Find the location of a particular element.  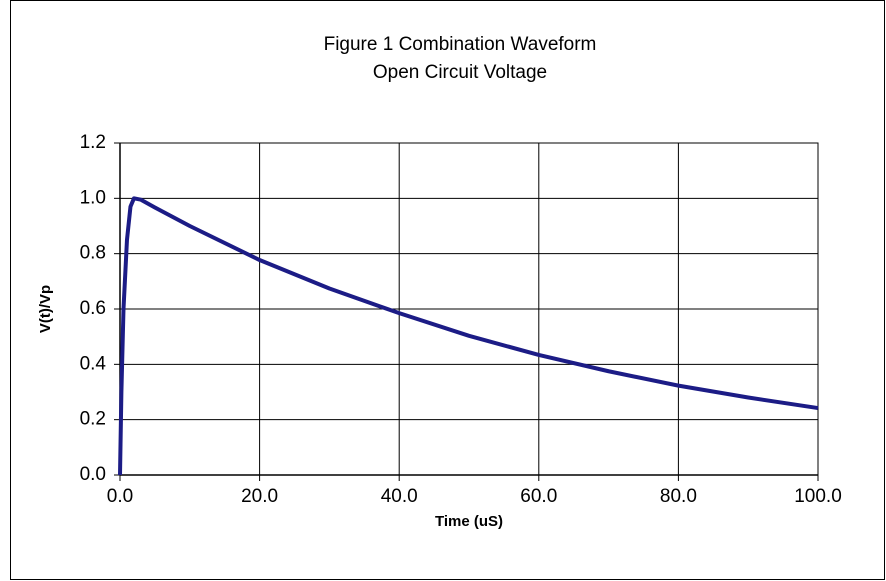

y-tick-label: 0.4 is located at coordinates (93, 363).